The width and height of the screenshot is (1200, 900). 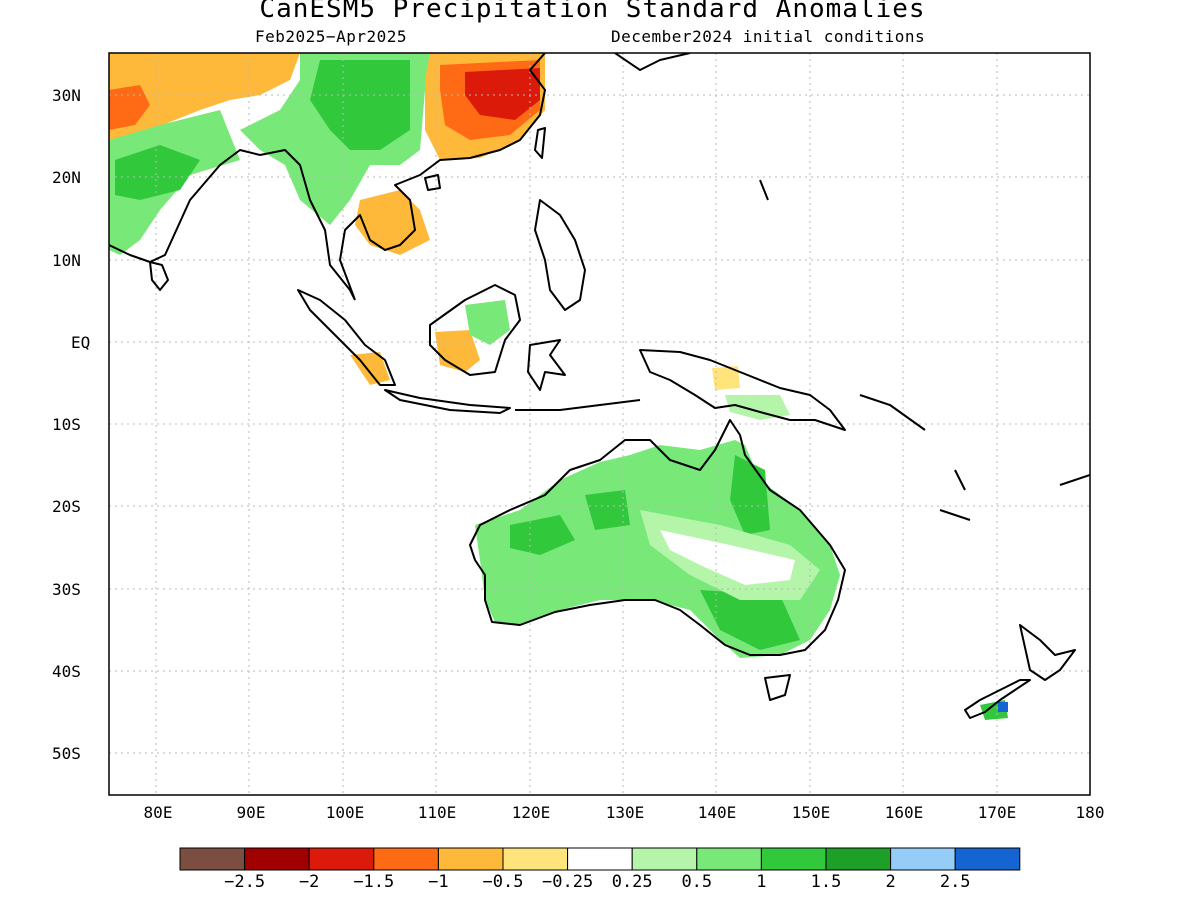 What do you see at coordinates (204, 96) in the screenshot?
I see `anomaly-north-india-dry` at bounding box center [204, 96].